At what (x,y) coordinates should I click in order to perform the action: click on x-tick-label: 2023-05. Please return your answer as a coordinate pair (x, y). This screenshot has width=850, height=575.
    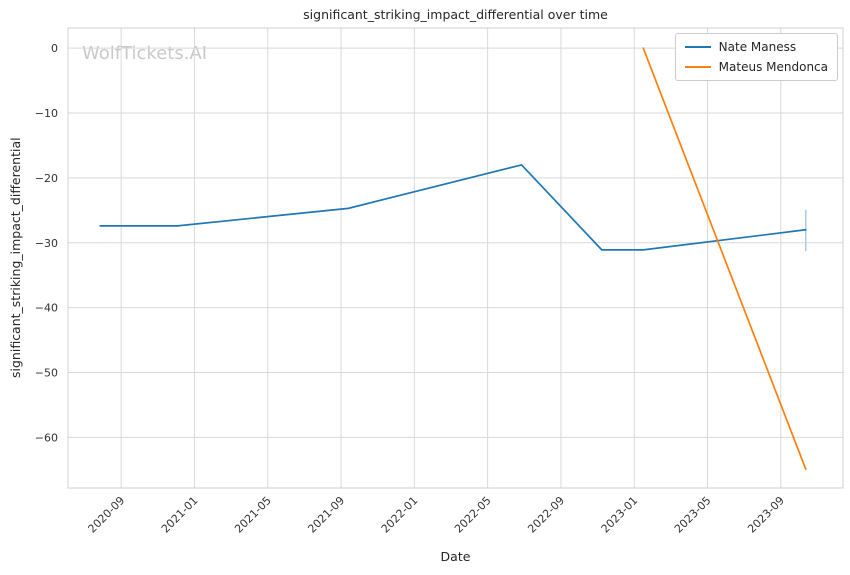
    Looking at the image, I should click on (693, 515).